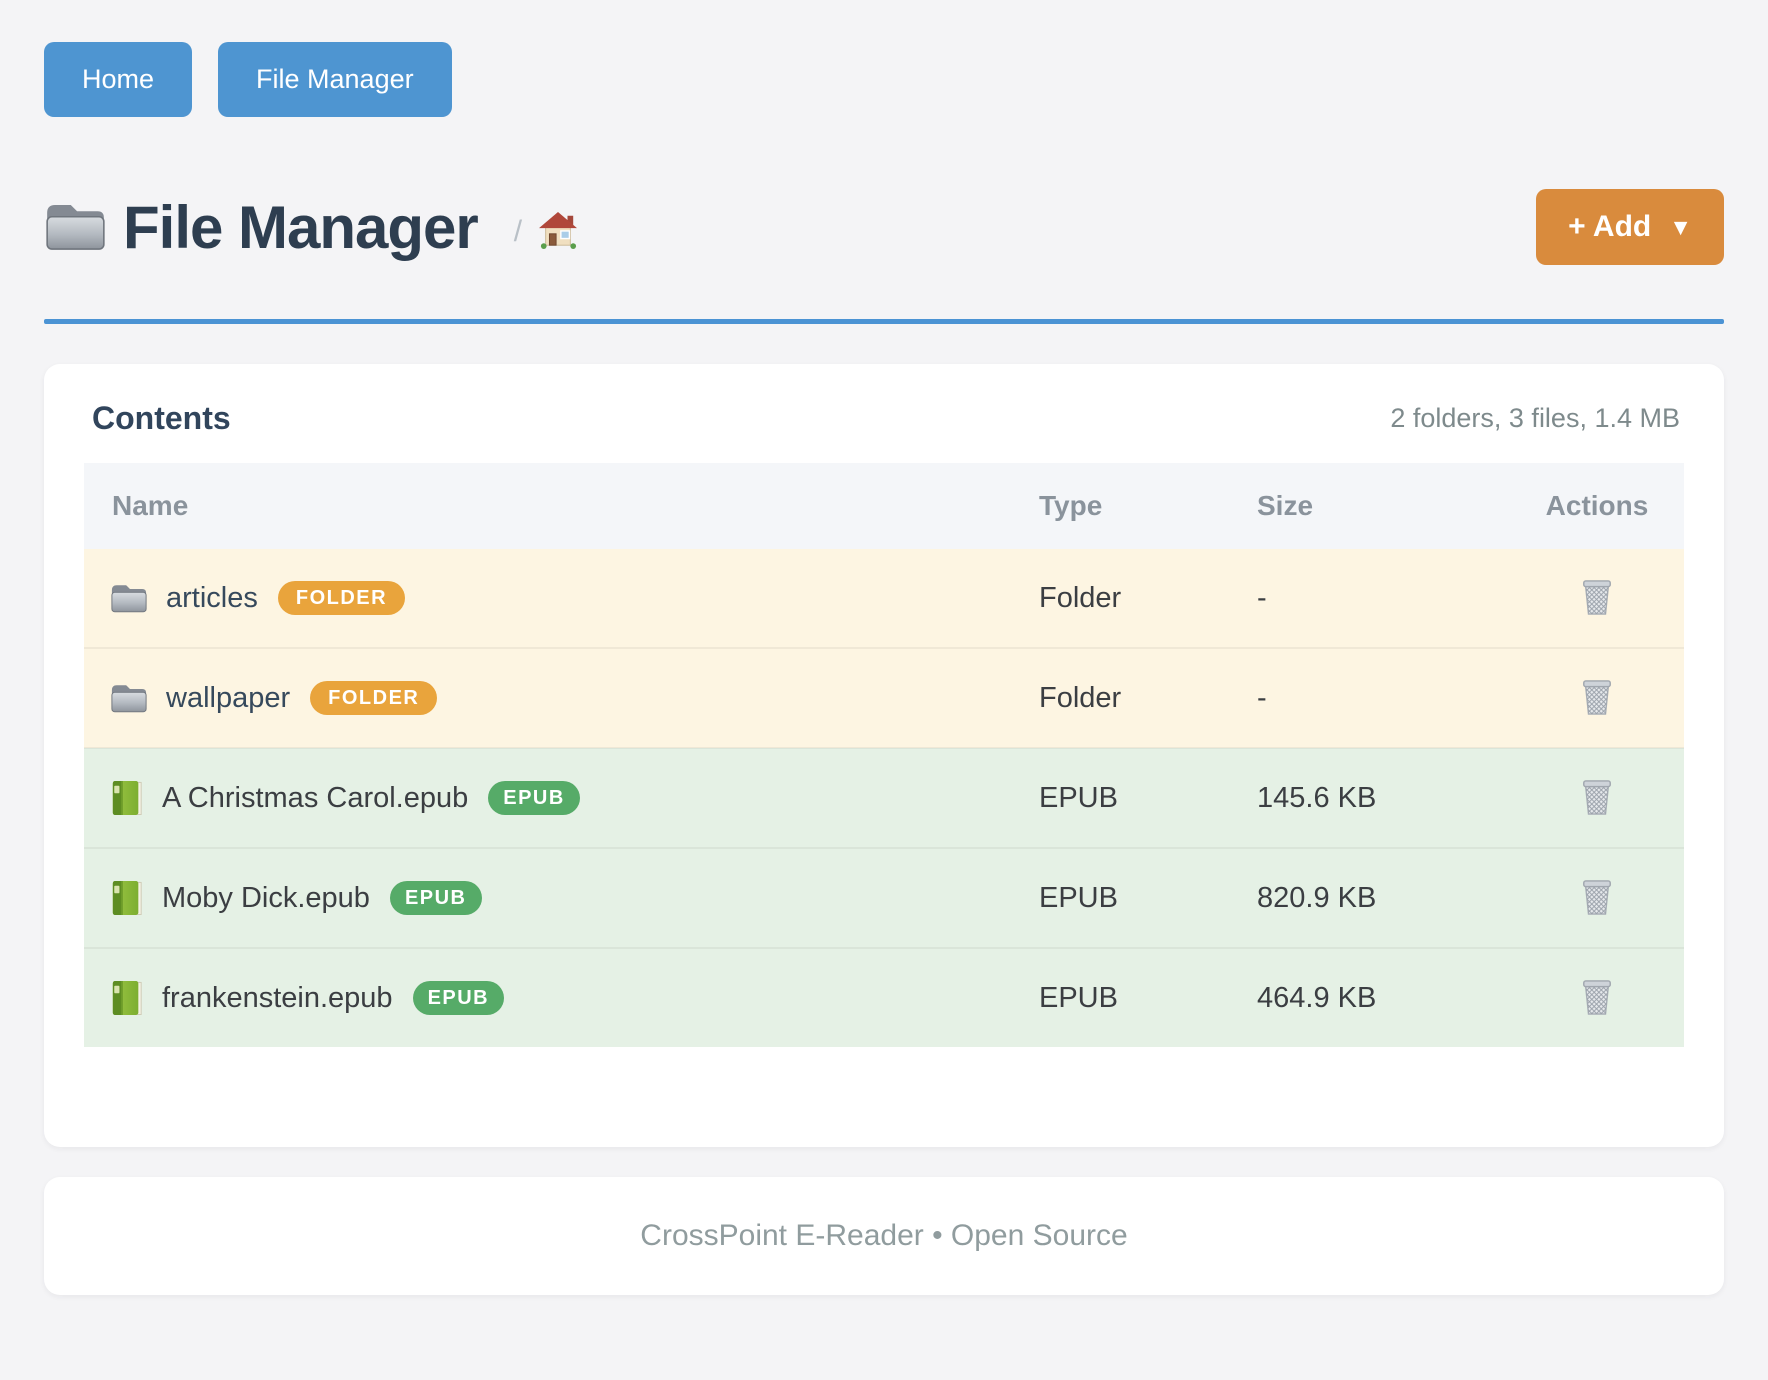 The image size is (1768, 1380). Describe the element at coordinates (884, 431) in the screenshot. I see `contents-card-header: Contents 2 folders, 3 files, 1.4 MB` at that location.